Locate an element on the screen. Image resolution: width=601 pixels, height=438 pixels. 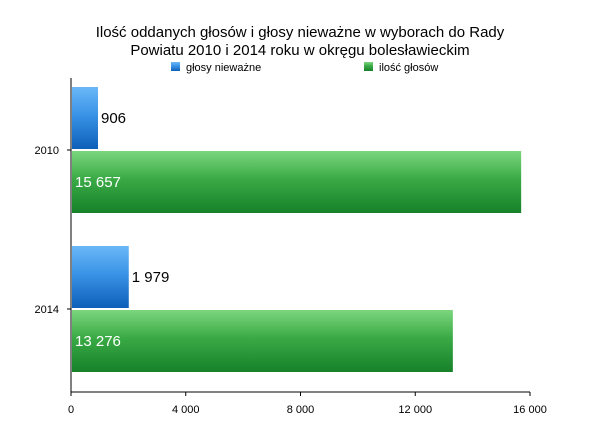
x-tick-label: 12 000 is located at coordinates (415, 410).